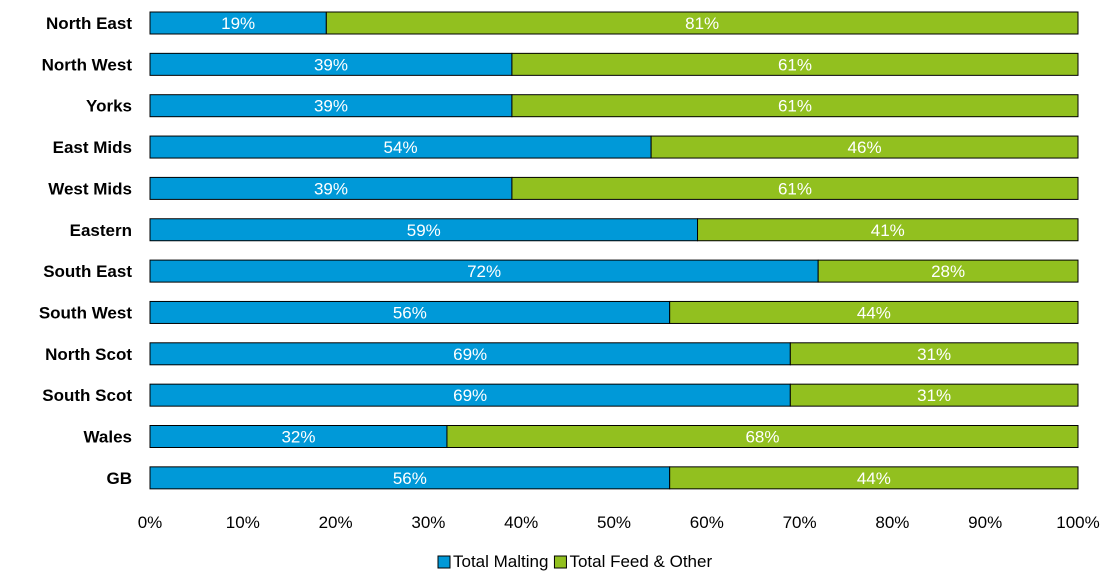 The height and width of the screenshot is (578, 1107). Describe the element at coordinates (521, 522) in the screenshot. I see `x-tick-label: 40%` at that location.